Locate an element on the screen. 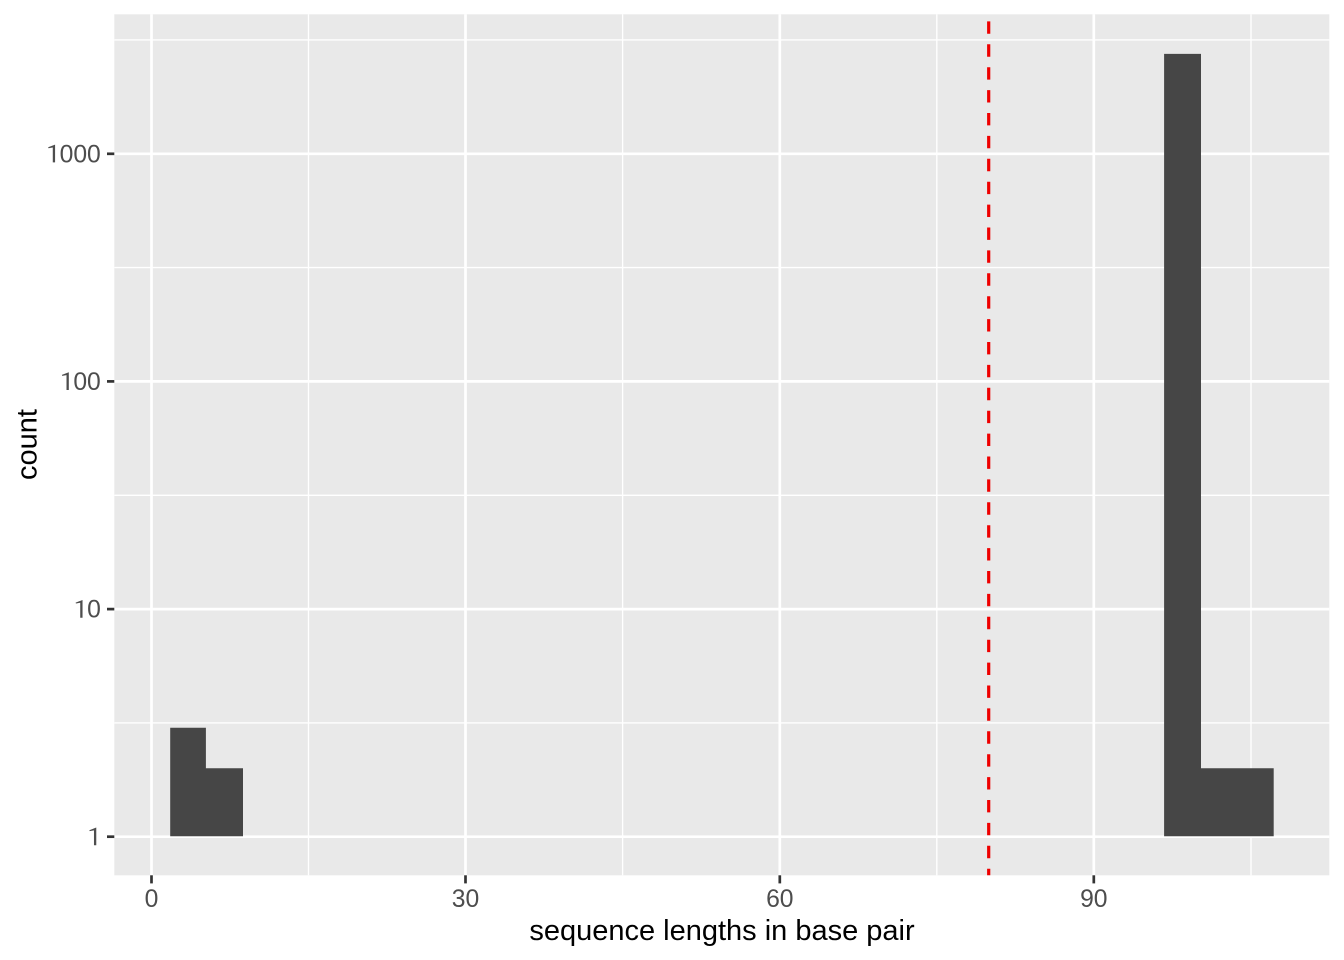 The width and height of the screenshot is (1344, 960). svg-text: 000 is located at coordinates (80, 154).